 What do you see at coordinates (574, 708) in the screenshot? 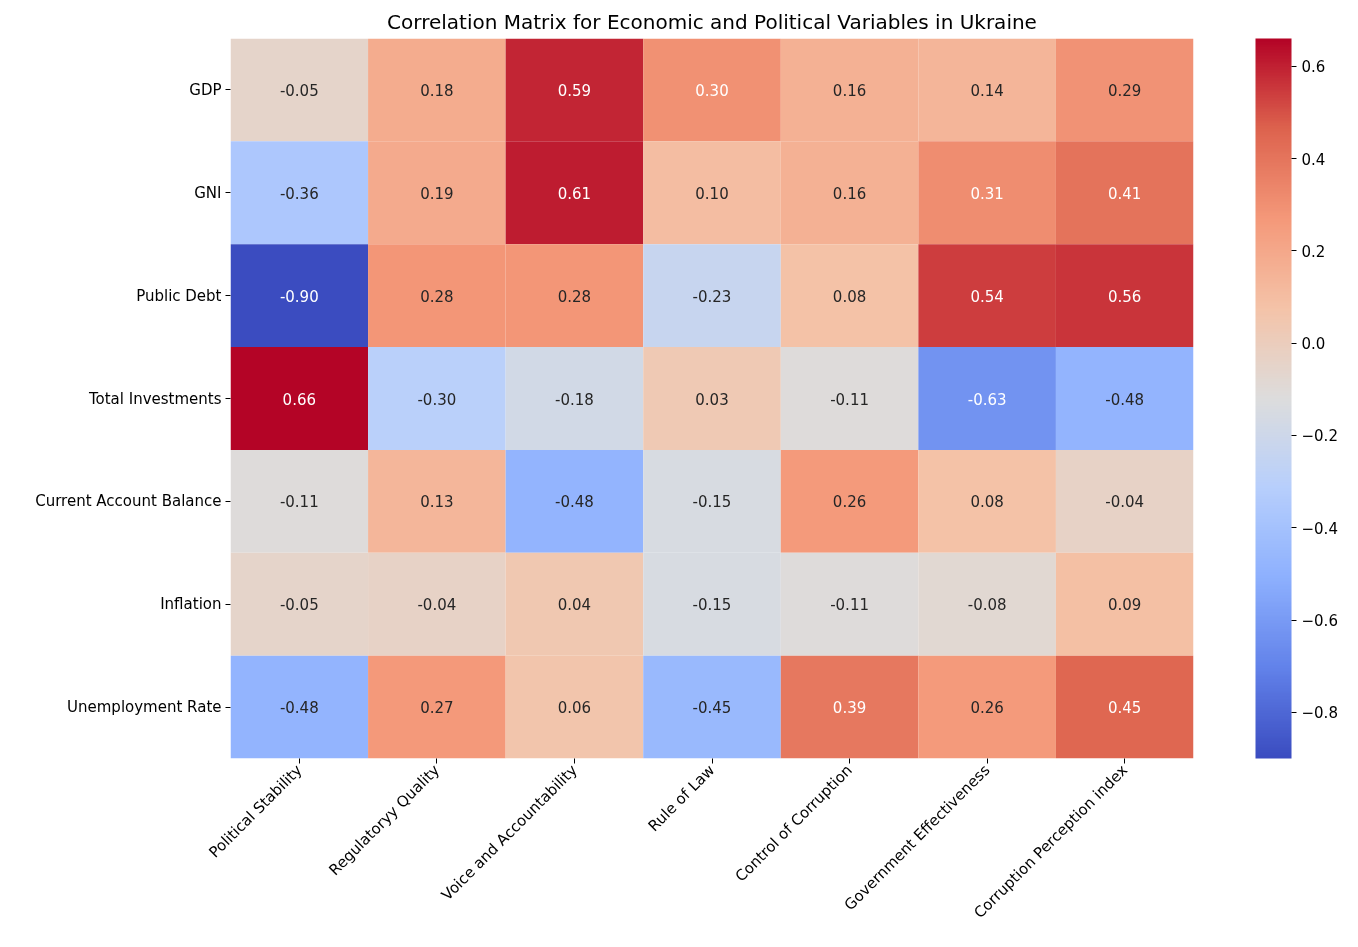
I see `data-label: 0.06` at bounding box center [574, 708].